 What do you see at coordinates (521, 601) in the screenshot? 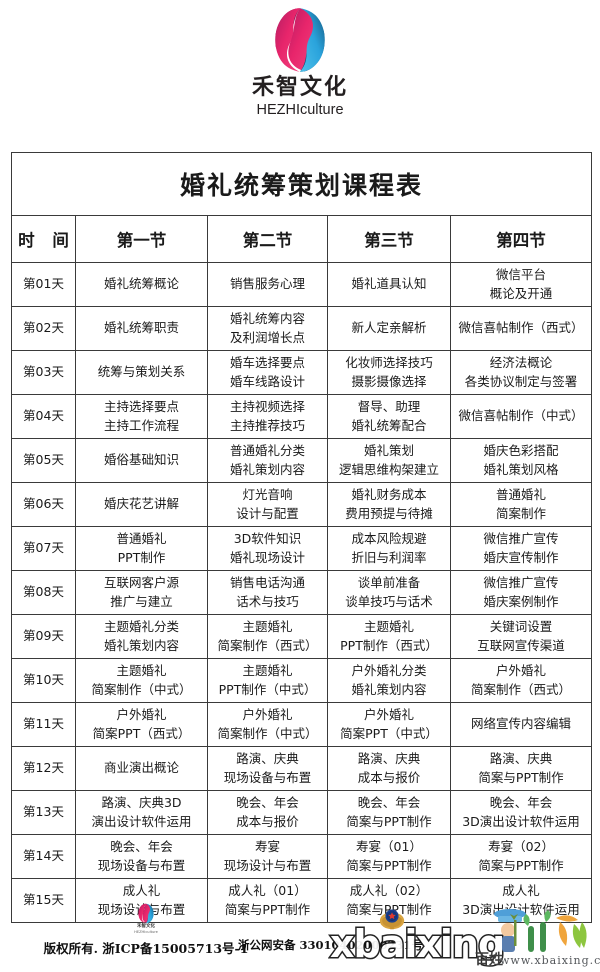
I see `course-cell-line: 婚庆案例制作` at bounding box center [521, 601].